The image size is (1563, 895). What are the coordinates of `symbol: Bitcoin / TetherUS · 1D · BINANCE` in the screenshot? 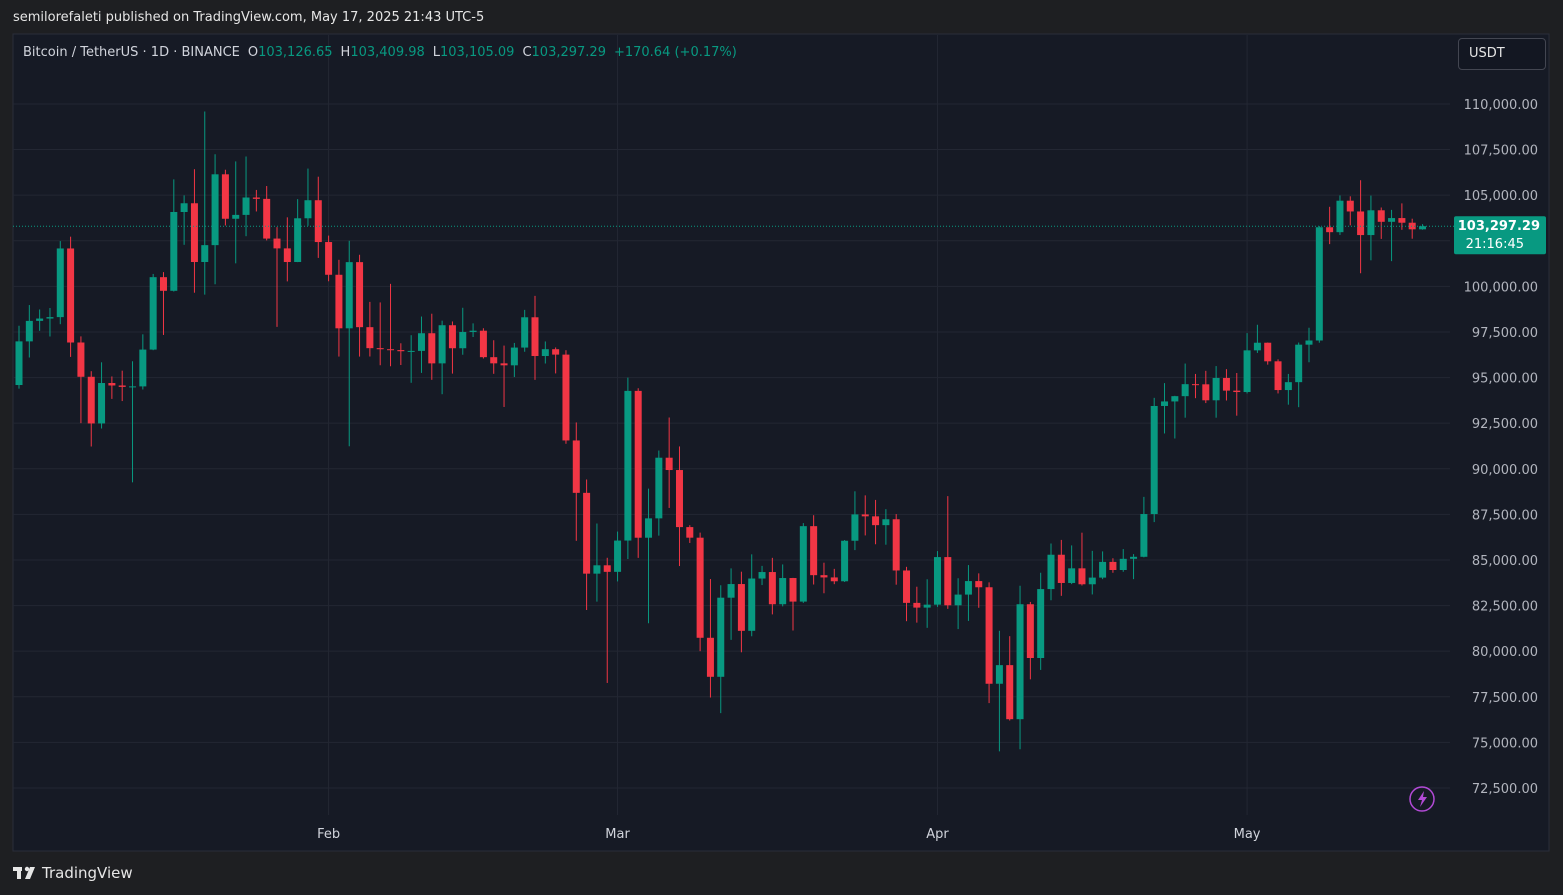 It's located at (131, 52).